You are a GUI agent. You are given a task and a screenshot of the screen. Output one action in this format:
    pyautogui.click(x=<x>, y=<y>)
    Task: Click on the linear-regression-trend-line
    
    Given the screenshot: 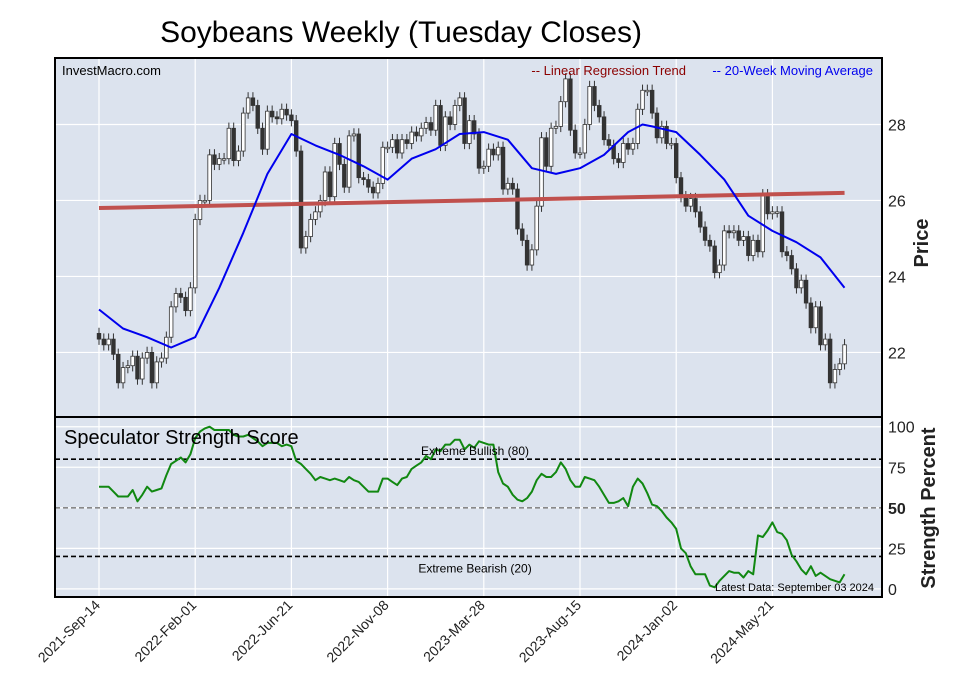 What is the action you would take?
    pyautogui.click(x=471, y=200)
    